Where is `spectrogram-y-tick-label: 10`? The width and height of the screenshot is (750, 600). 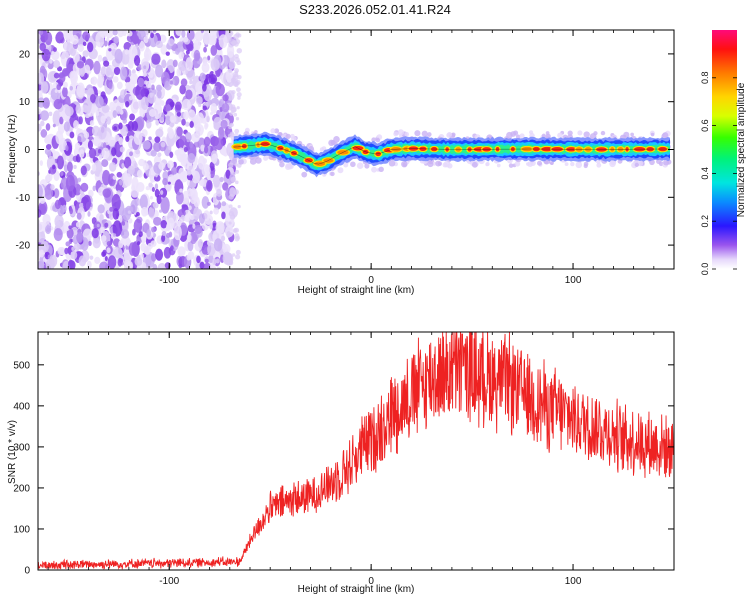 spectrogram-y-tick-label: 10 is located at coordinates (25, 102).